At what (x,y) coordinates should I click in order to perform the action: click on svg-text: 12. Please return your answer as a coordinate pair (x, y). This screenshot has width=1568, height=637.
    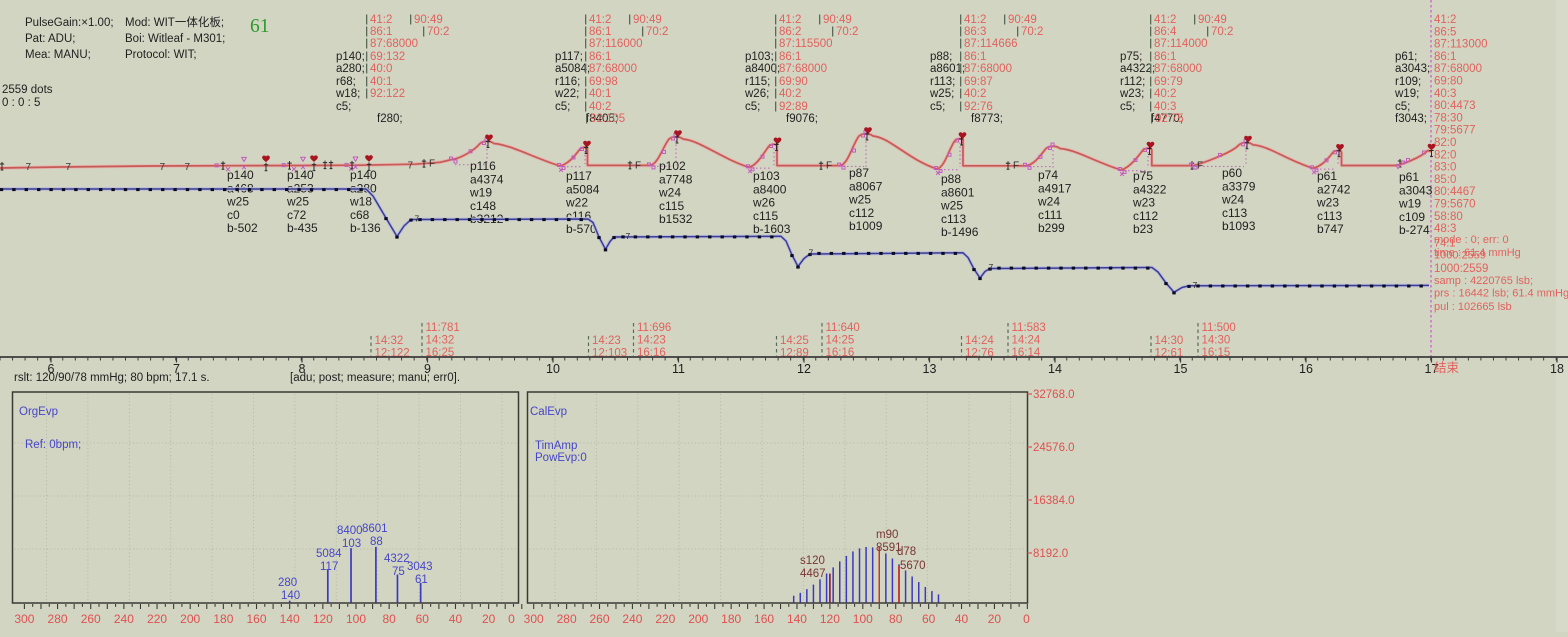
    Looking at the image, I should click on (804, 369).